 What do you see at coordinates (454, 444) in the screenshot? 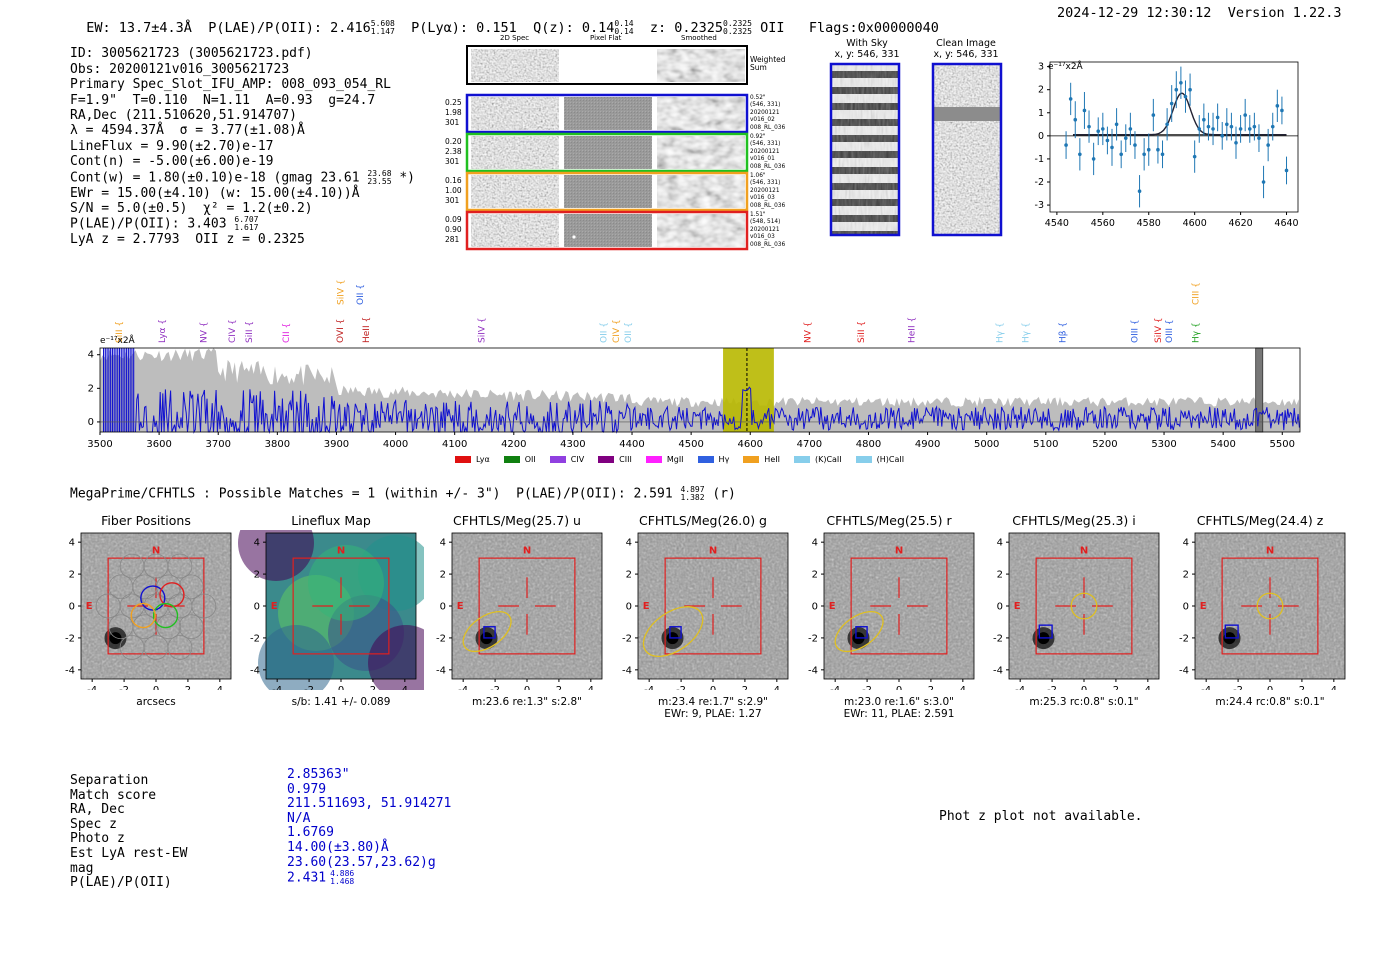
I see `spectrum-xtick: 4100` at bounding box center [454, 444].